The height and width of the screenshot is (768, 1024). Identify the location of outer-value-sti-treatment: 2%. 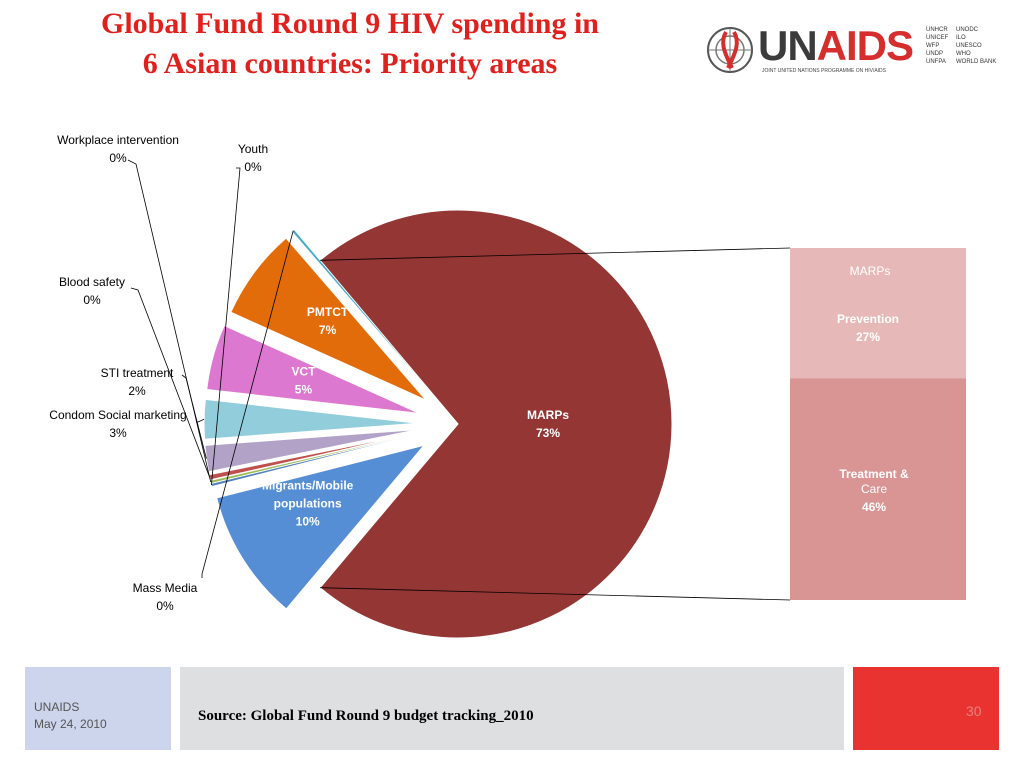
(137, 391).